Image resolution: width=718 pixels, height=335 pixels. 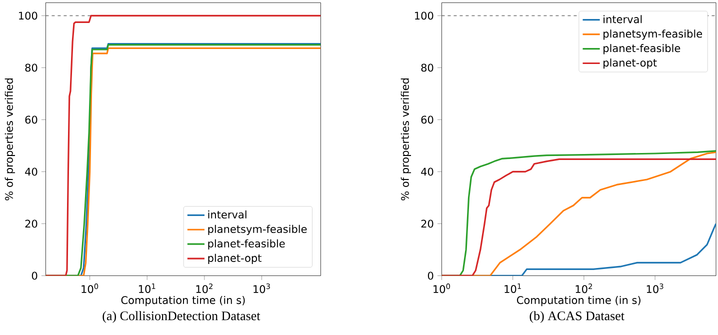 What do you see at coordinates (577, 317) in the screenshot?
I see `text: (b) ACAS Dataset` at bounding box center [577, 317].